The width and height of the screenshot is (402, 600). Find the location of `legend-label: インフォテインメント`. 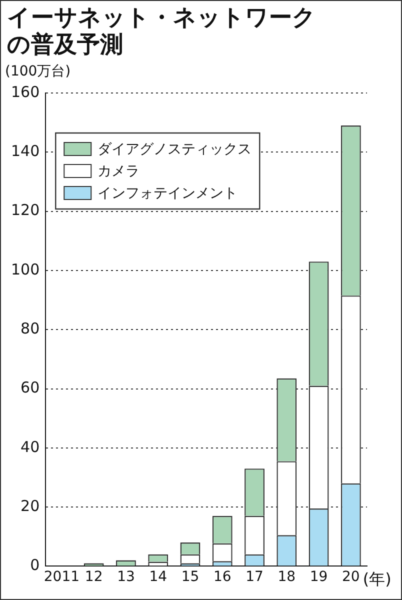

legend-label: インフォテインメント is located at coordinates (168, 194).